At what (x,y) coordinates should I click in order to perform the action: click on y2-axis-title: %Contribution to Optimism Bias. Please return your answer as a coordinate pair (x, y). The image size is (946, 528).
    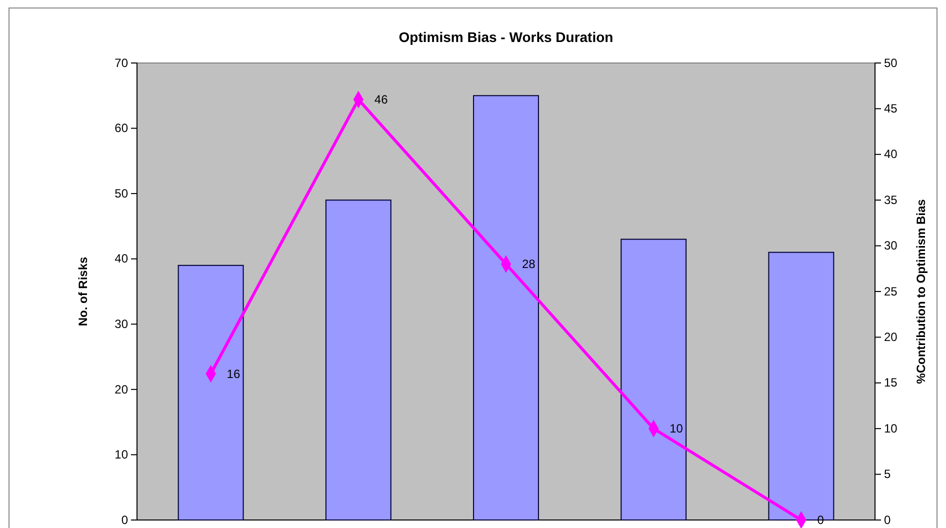
    Looking at the image, I should click on (921, 291).